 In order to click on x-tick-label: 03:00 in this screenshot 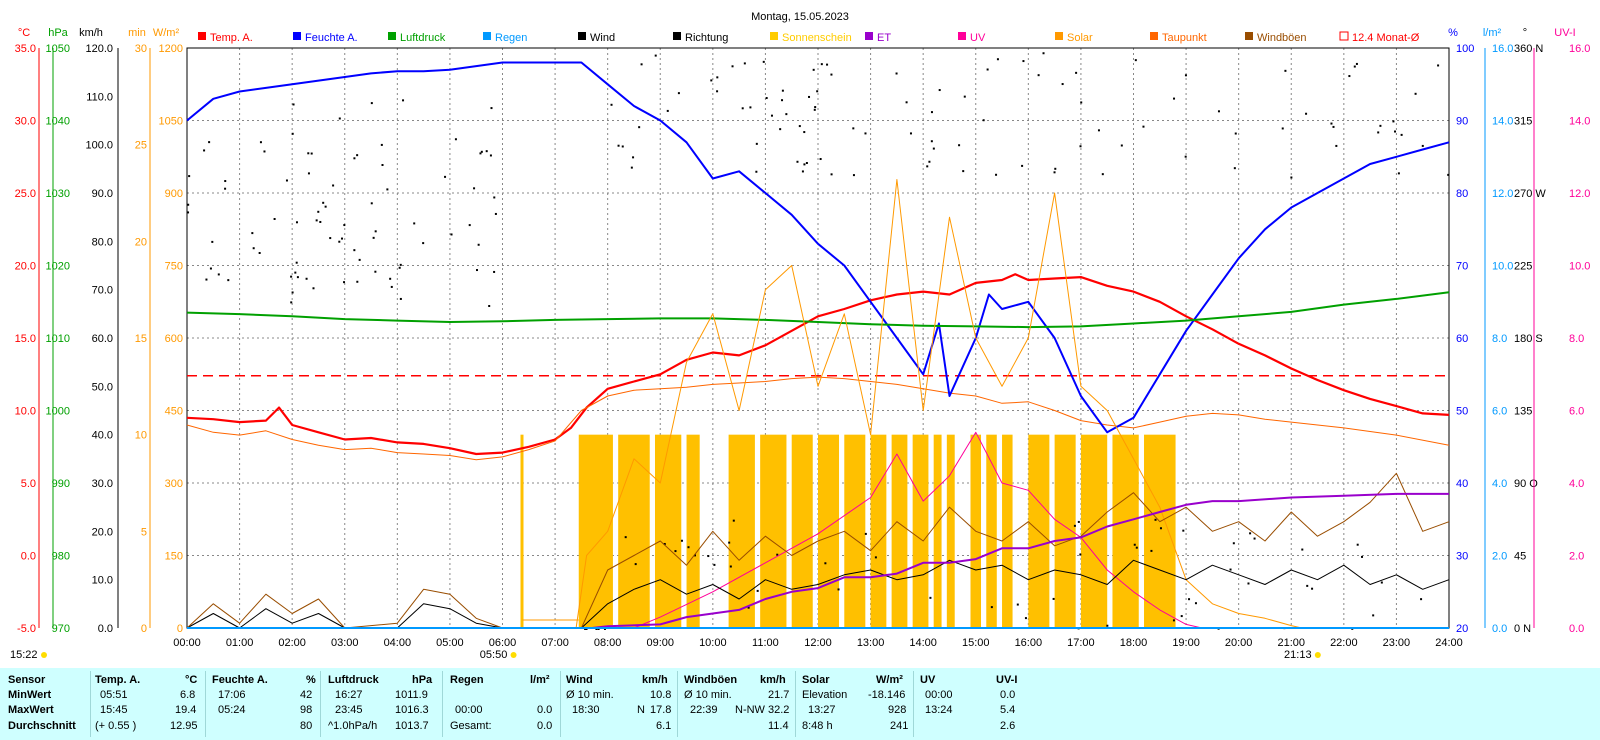, I will do `click(345, 643)`.